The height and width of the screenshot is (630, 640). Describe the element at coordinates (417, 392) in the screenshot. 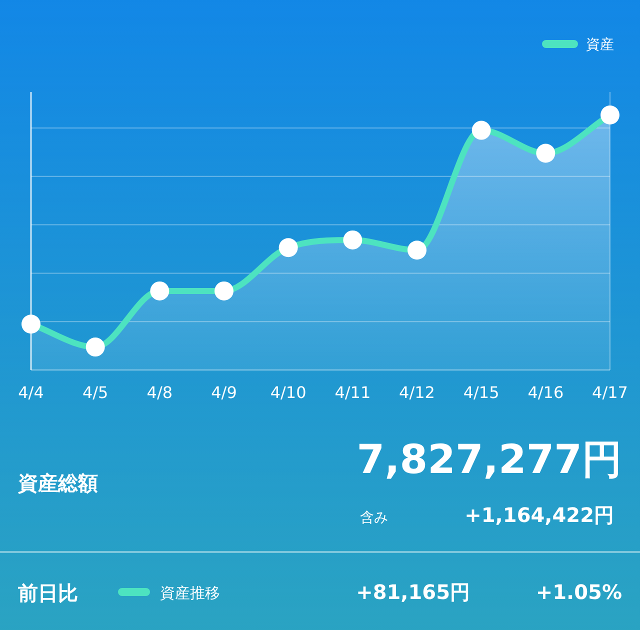

I see `x-tick-label: 4/12` at that location.